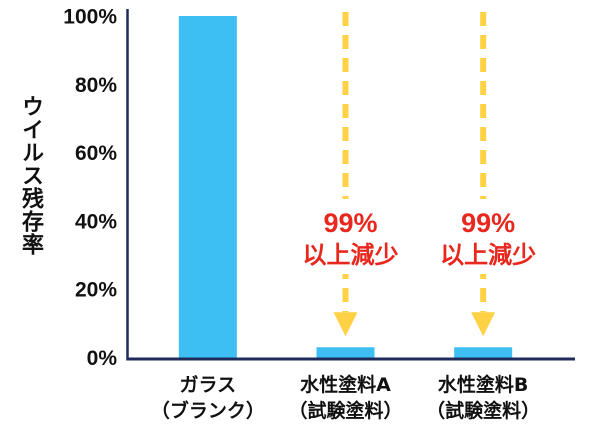 This screenshot has width=605, height=434. I want to click on x-category-label: ガラス （ブランク）, so click(208, 398).